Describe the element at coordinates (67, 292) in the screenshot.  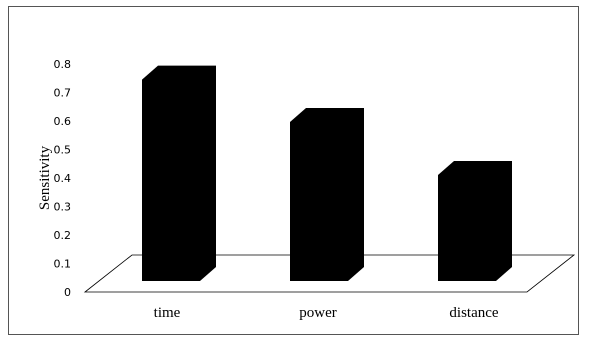
I see `y-tick-label: 0` at that location.